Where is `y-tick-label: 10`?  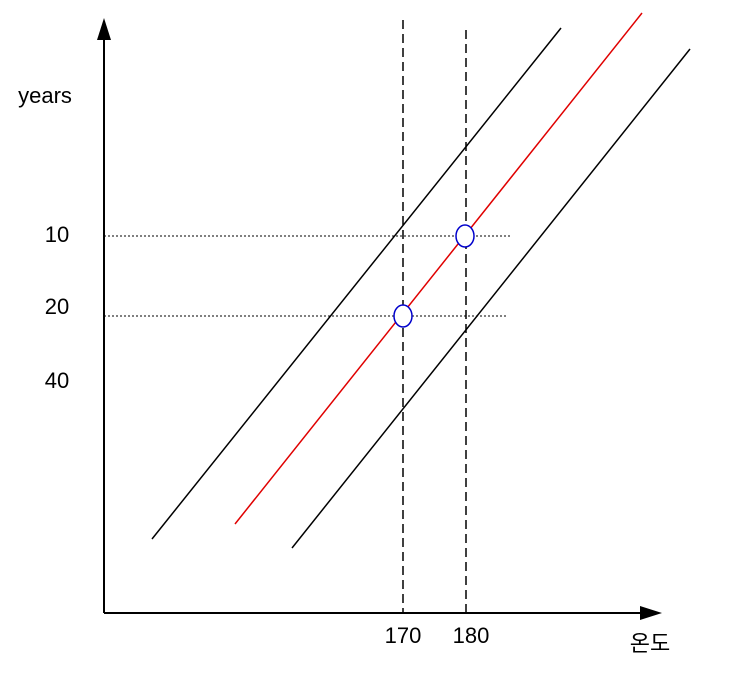
y-tick-label: 10 is located at coordinates (57, 234).